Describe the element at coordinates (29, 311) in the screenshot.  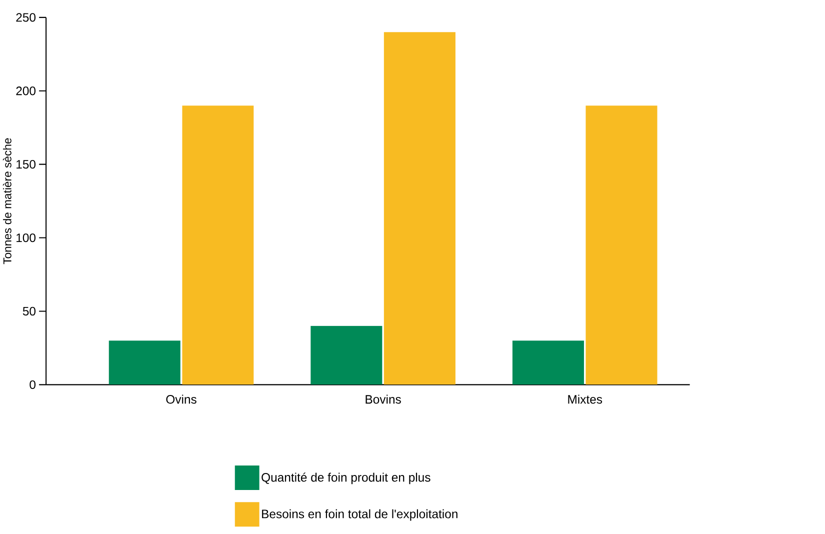
I see `y-tick-label: 50` at that location.